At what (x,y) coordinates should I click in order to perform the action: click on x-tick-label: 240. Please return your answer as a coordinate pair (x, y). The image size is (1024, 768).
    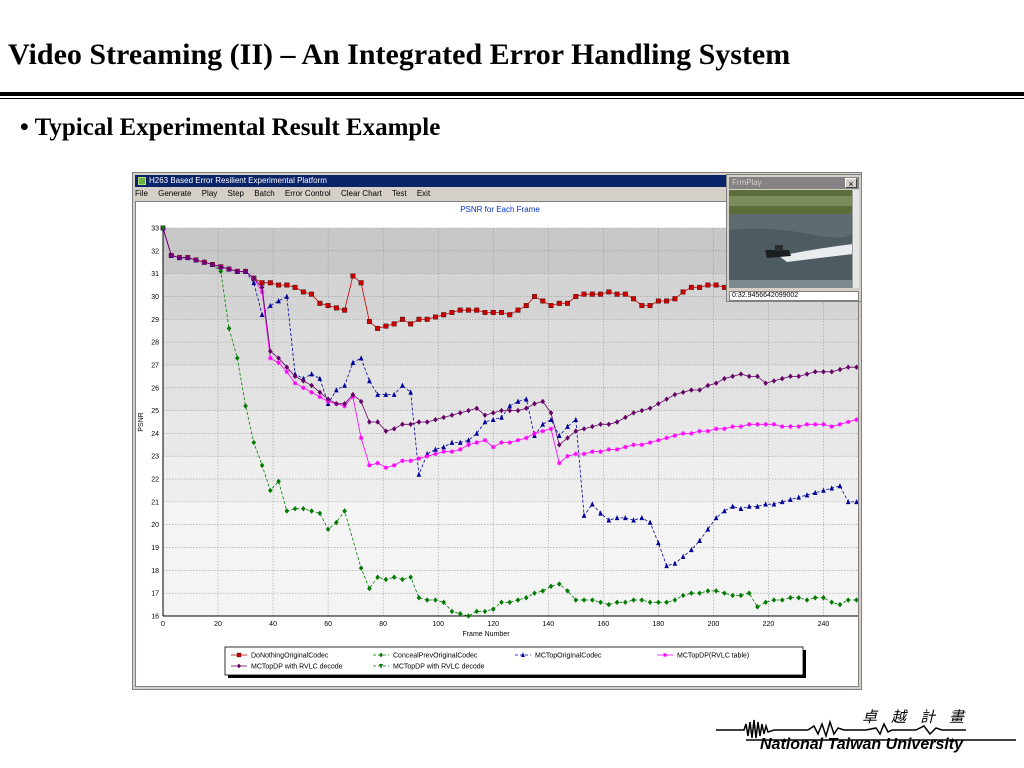
    Looking at the image, I should click on (824, 624).